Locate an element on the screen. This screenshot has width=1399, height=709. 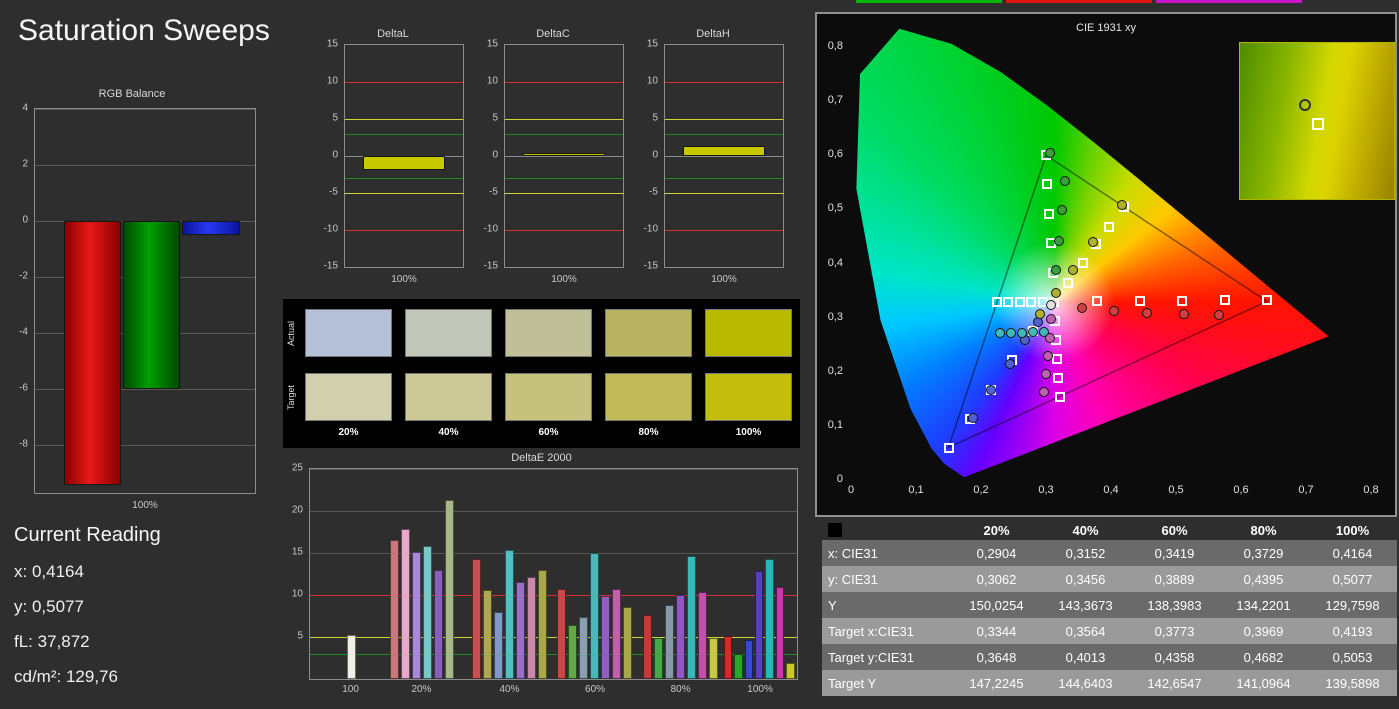
column-header: 20% is located at coordinates (996, 530).